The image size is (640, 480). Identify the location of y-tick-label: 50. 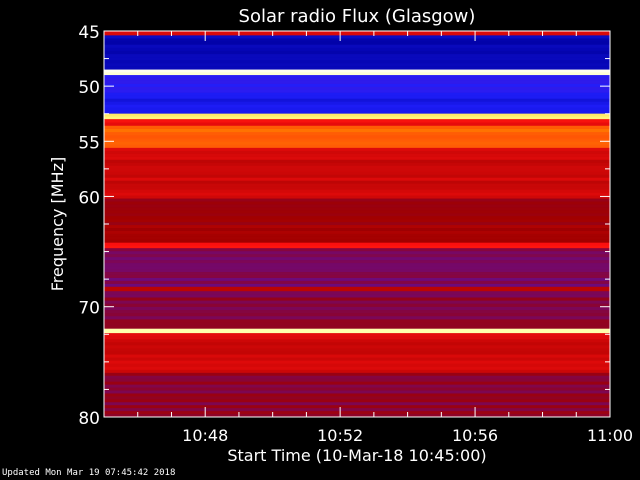
(89, 88).